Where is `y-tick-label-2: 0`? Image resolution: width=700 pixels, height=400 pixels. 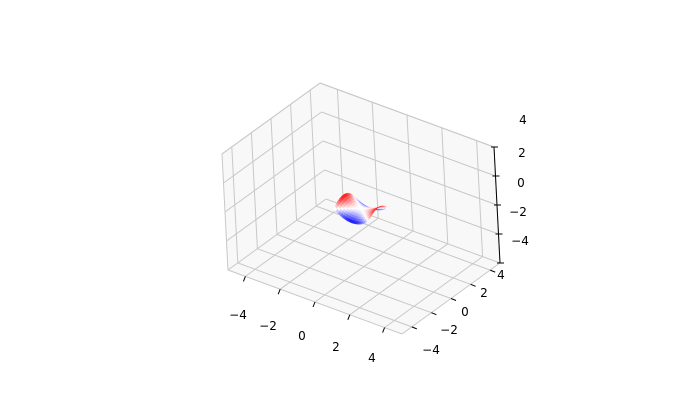 y-tick-label-2: 0 is located at coordinates (465, 312).